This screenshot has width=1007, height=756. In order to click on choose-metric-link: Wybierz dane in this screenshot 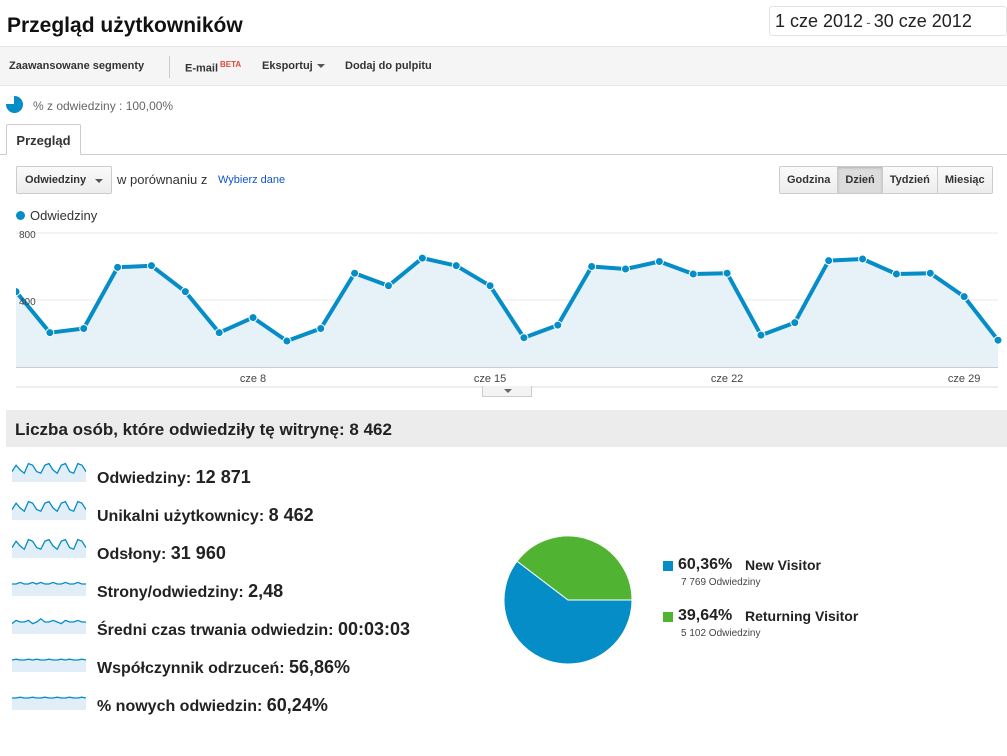, I will do `click(252, 180)`.